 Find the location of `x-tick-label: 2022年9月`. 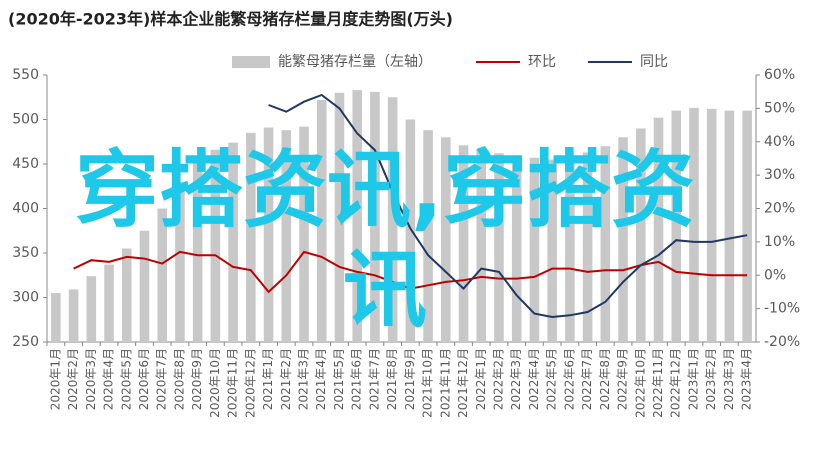

x-tick-label: 2022年9月 is located at coordinates (623, 379).